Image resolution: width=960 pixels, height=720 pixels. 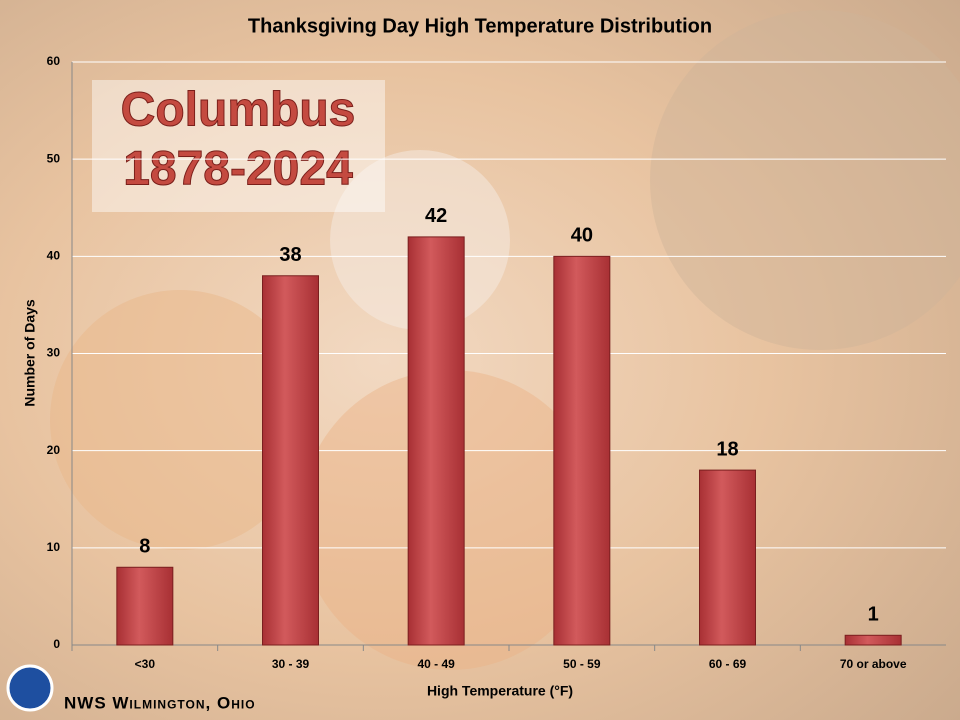 What do you see at coordinates (160, 702) in the screenshot?
I see `footer: NWS Wilmington, Ohio` at bounding box center [160, 702].